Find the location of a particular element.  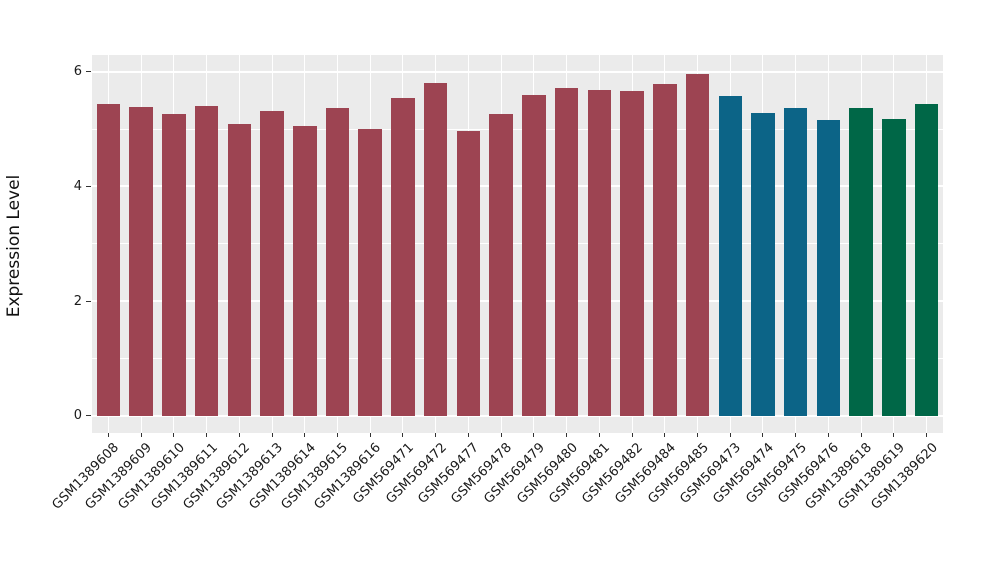

bar-GSM569471 is located at coordinates (403, 256).